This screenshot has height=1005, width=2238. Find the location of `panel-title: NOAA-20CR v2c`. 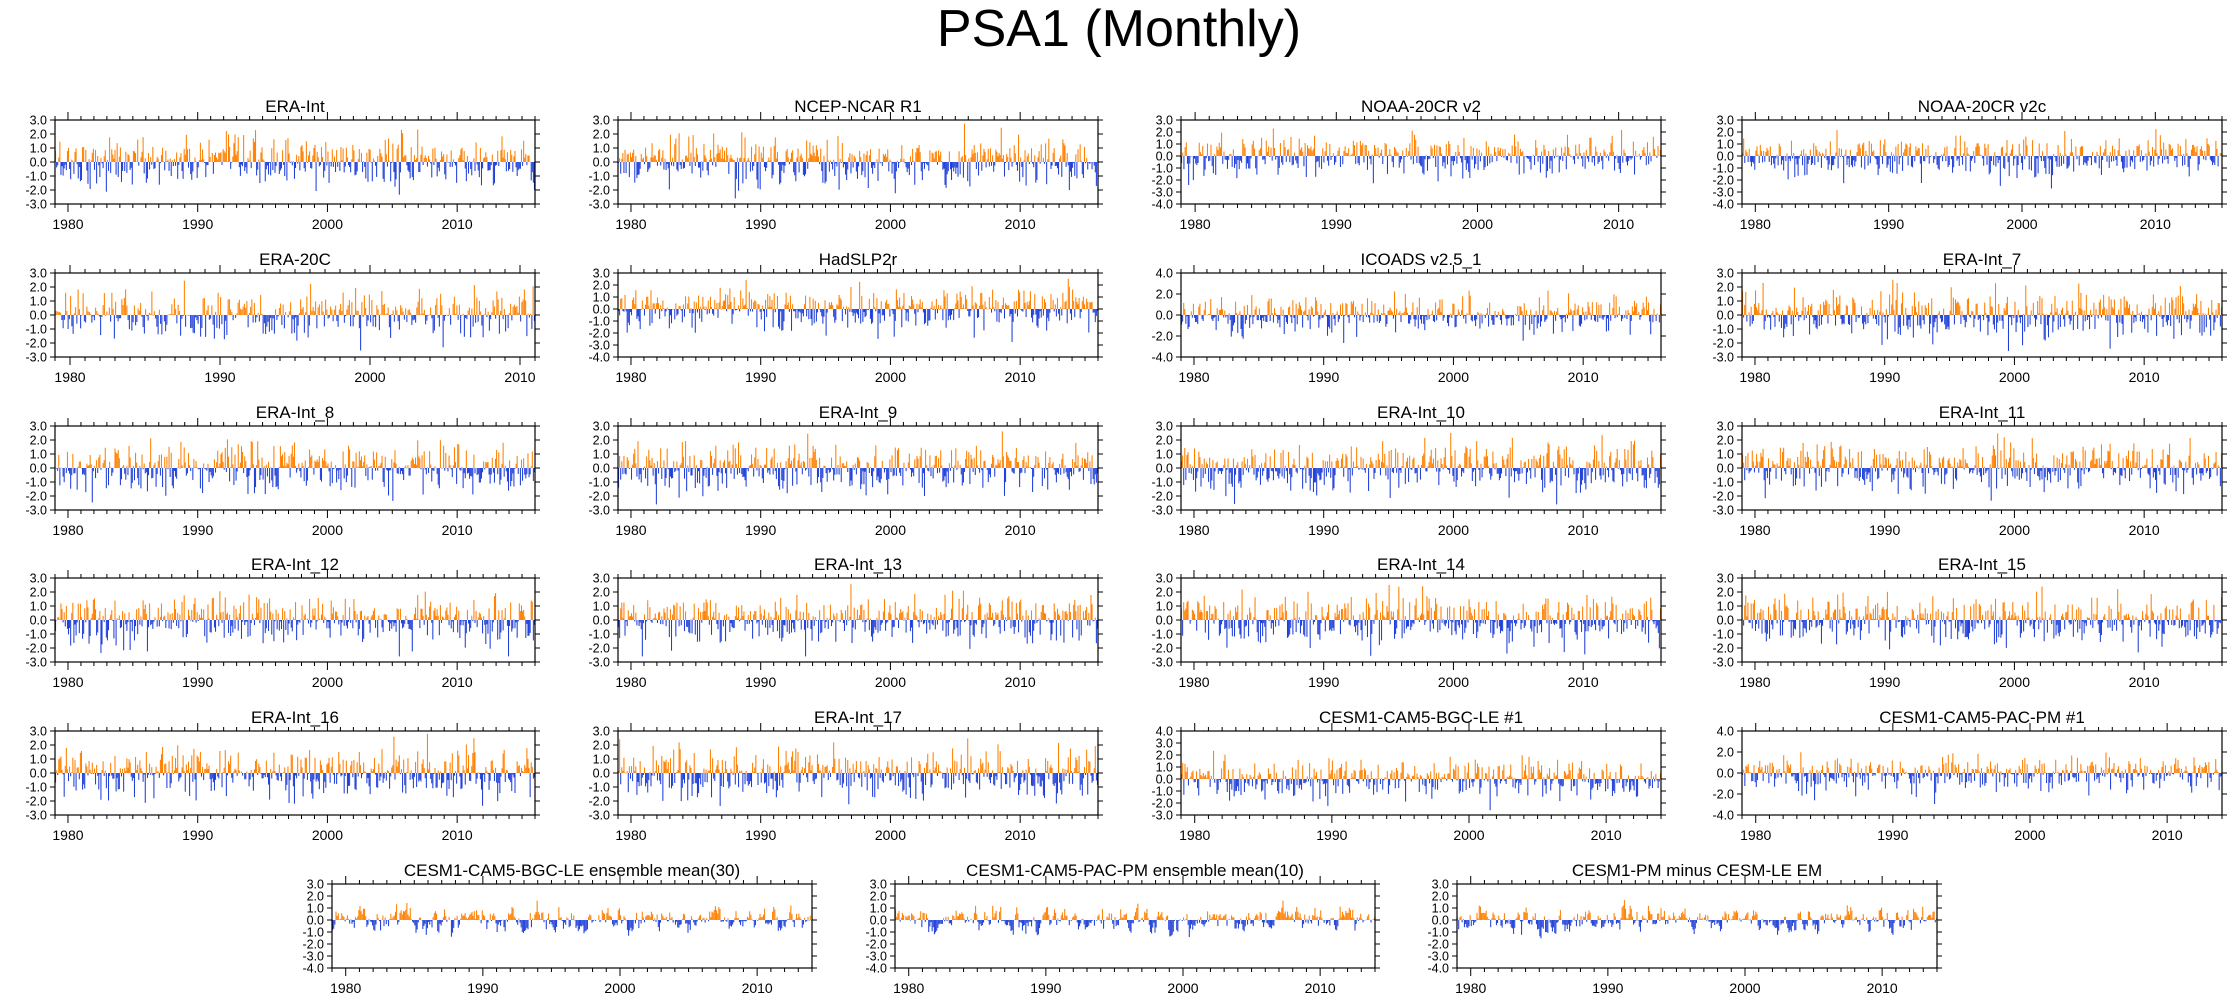

panel-title: NOAA-20CR v2c is located at coordinates (1982, 106).